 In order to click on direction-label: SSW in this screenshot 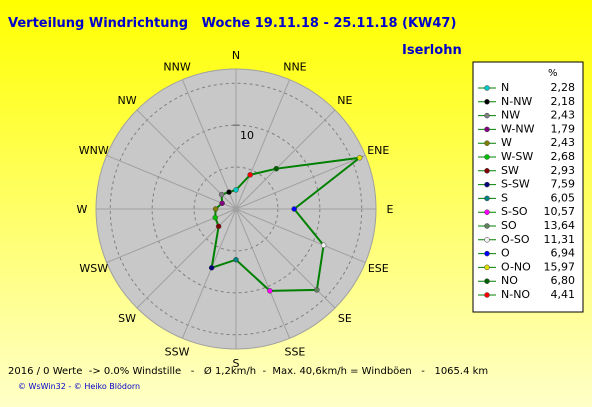, I will do `click(177, 351)`.